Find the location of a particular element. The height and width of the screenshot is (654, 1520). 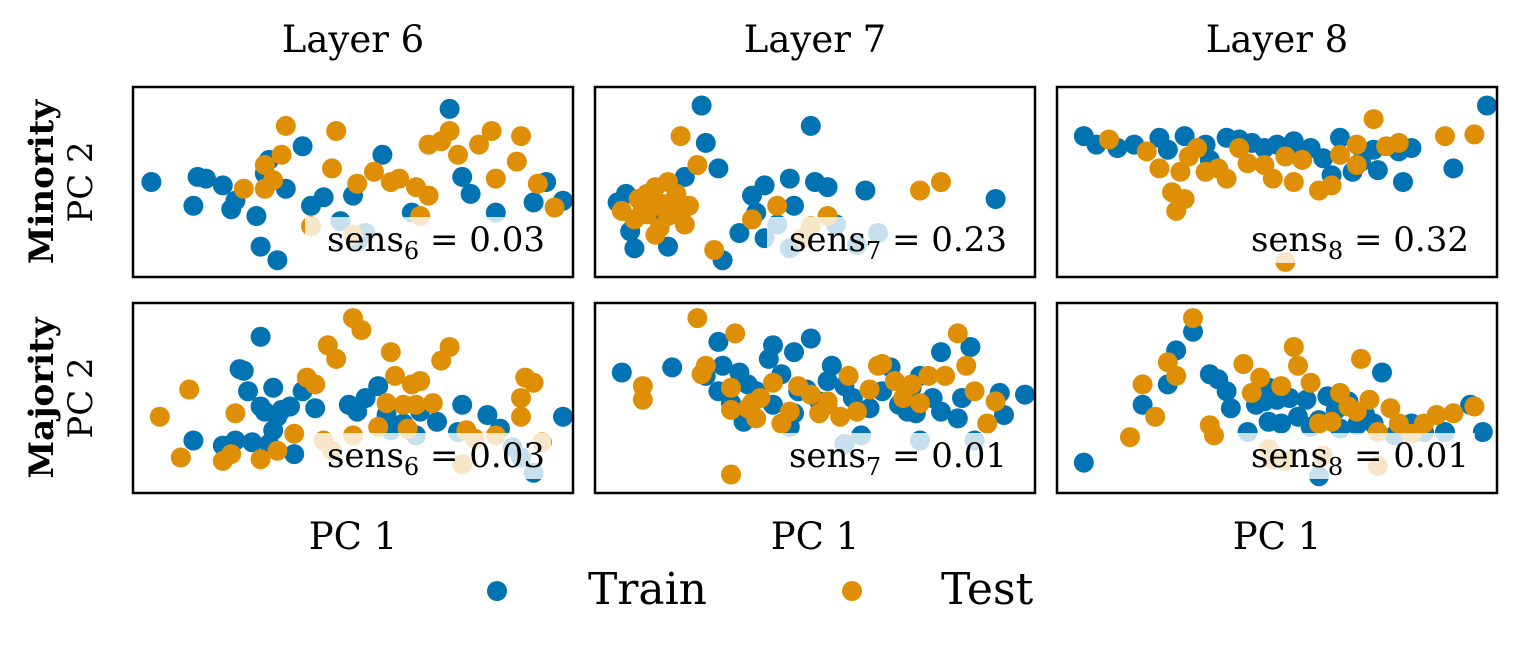

legend-test-label: Test is located at coordinates (987, 589).